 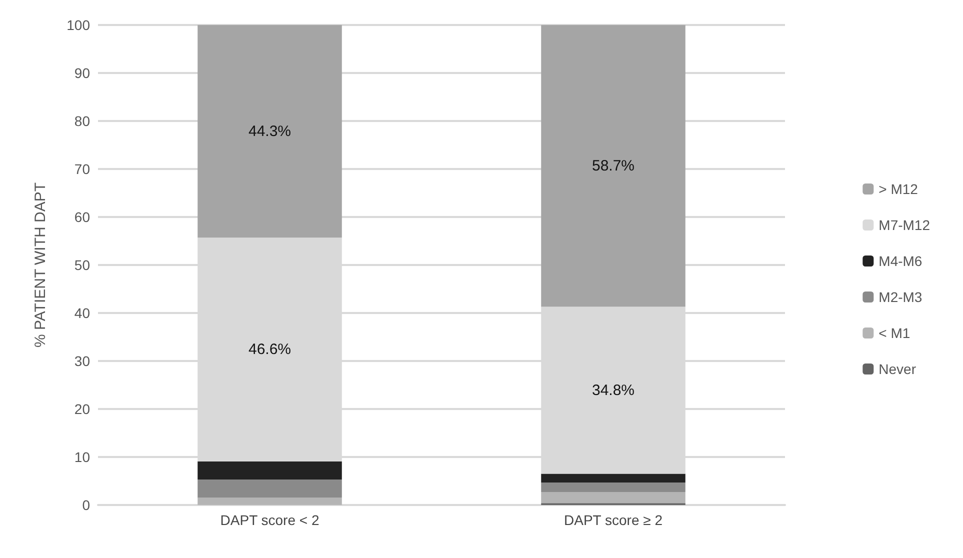 What do you see at coordinates (82, 409) in the screenshot?
I see `y-tick-label: 20` at bounding box center [82, 409].